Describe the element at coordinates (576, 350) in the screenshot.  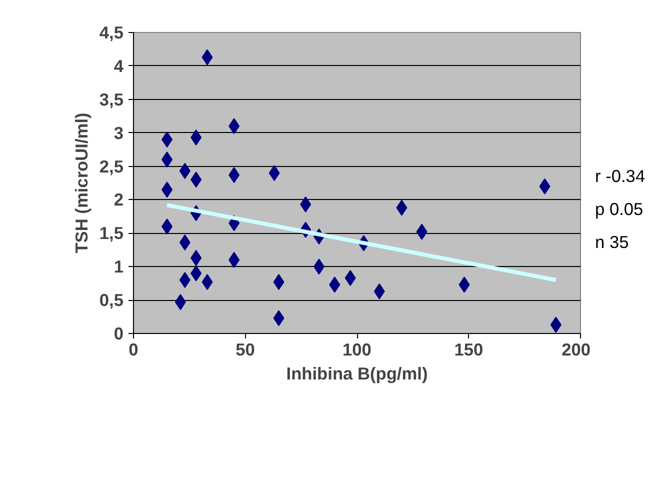
I see `x-tick-label: 200` at that location.